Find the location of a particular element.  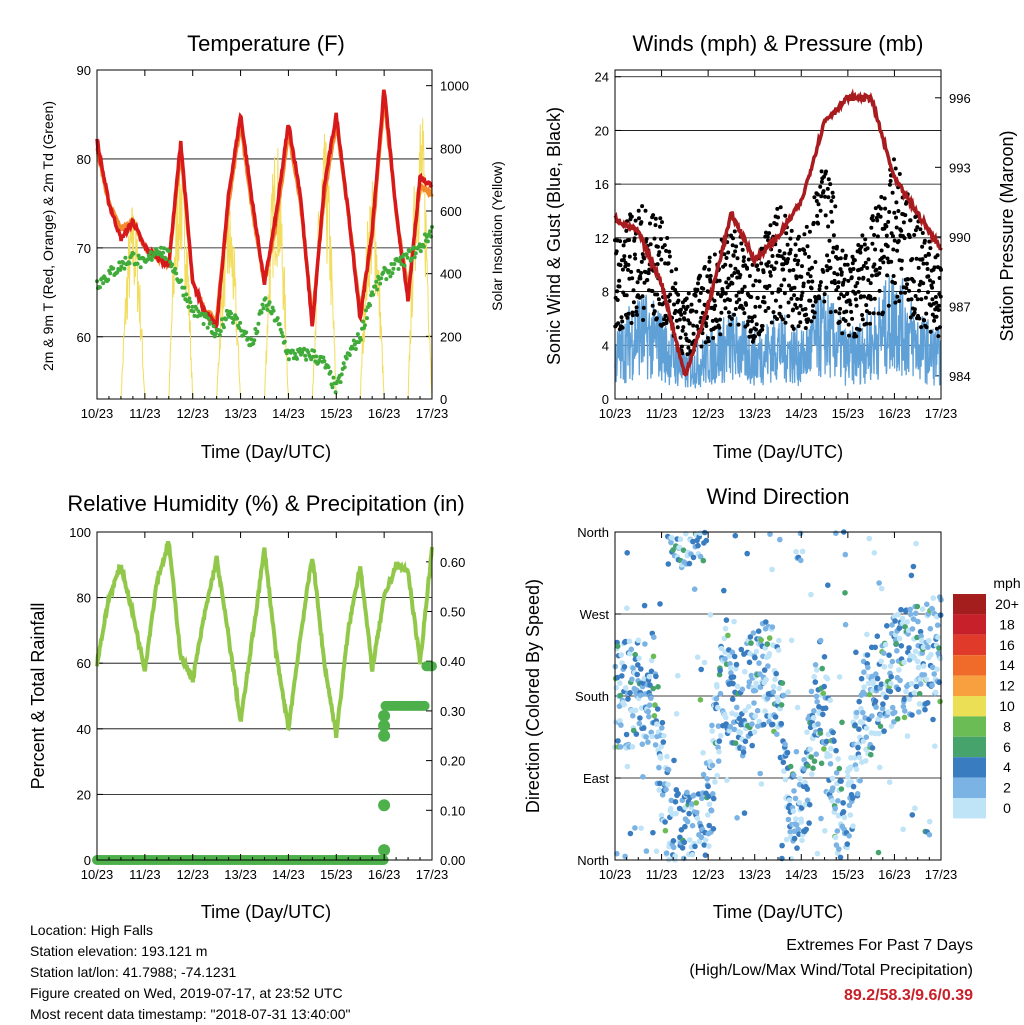

direction-xtick-label: 16/23 is located at coordinates (894, 874).